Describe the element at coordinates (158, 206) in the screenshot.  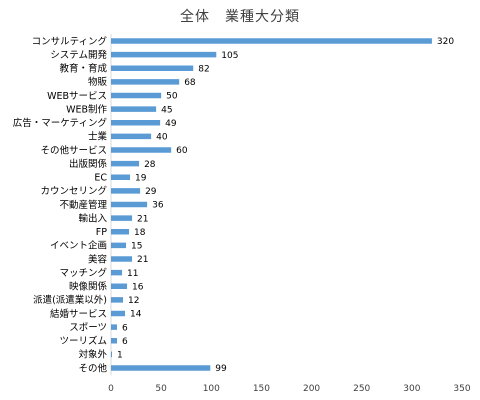
I see `data-label: 36` at that location.